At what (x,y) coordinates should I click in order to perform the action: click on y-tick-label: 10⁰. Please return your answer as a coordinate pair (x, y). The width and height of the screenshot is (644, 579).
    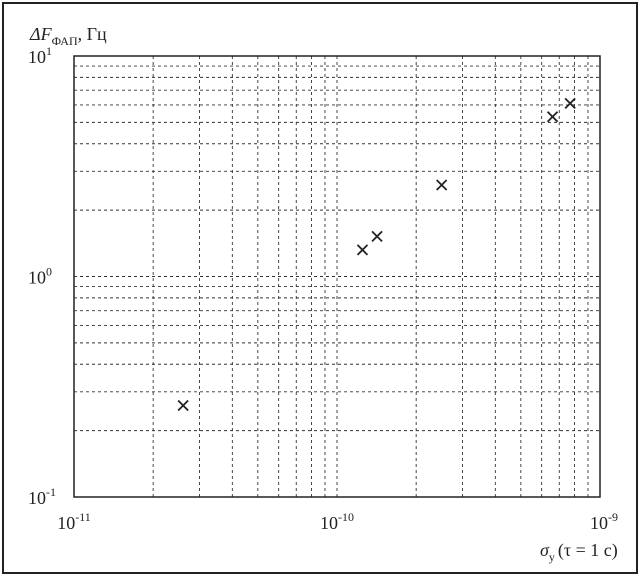
    Looking at the image, I should click on (40, 276).